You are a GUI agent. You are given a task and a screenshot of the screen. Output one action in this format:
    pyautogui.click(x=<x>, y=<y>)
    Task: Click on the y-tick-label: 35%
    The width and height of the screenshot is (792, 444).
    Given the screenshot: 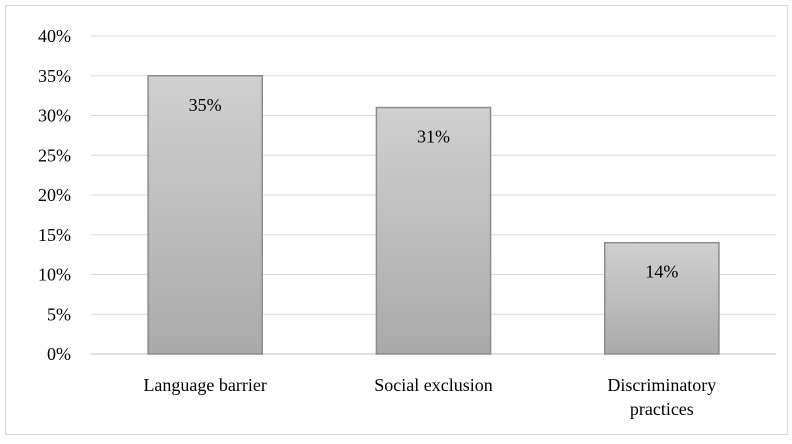 What is the action you would take?
    pyautogui.click(x=54, y=76)
    